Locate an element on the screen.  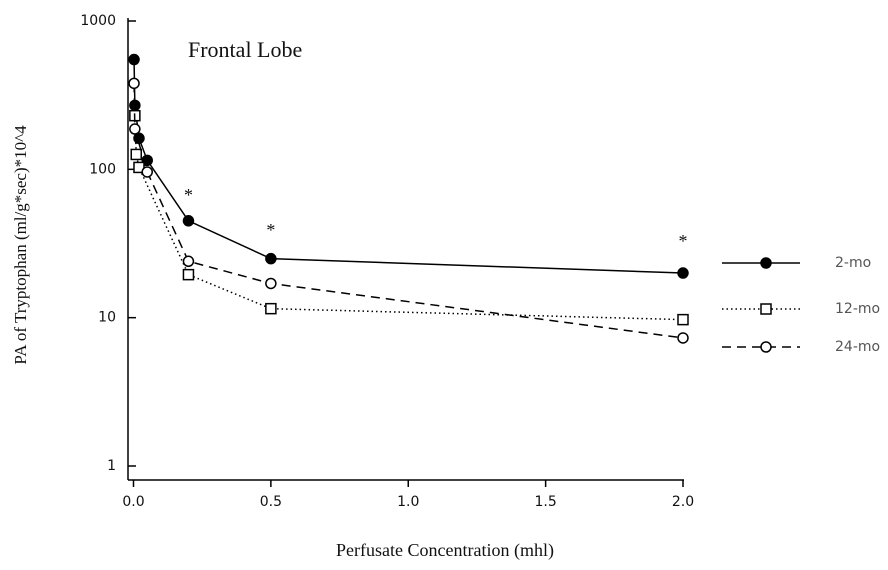
legend-label: 24-mo is located at coordinates (857, 347).